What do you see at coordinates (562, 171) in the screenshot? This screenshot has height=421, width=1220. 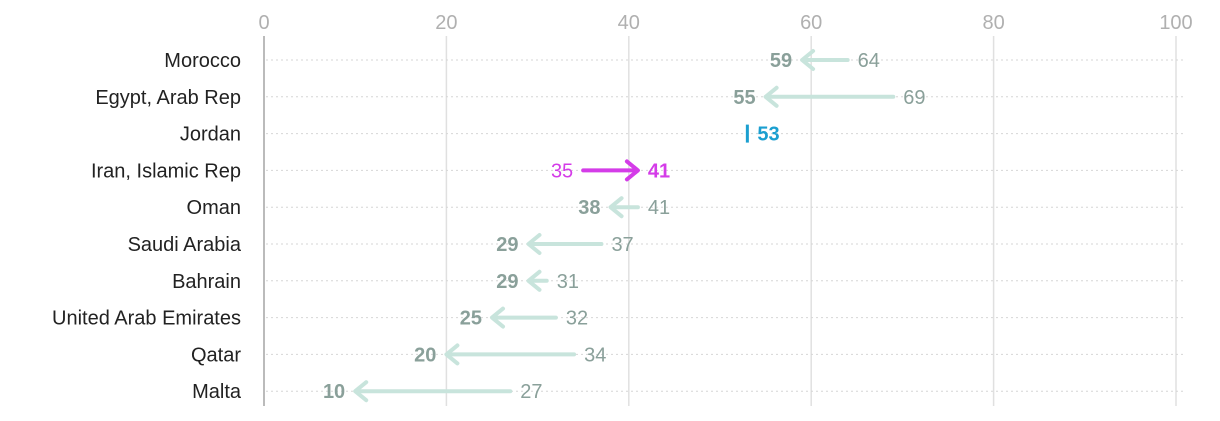 I see `start-value-label: 35` at bounding box center [562, 171].